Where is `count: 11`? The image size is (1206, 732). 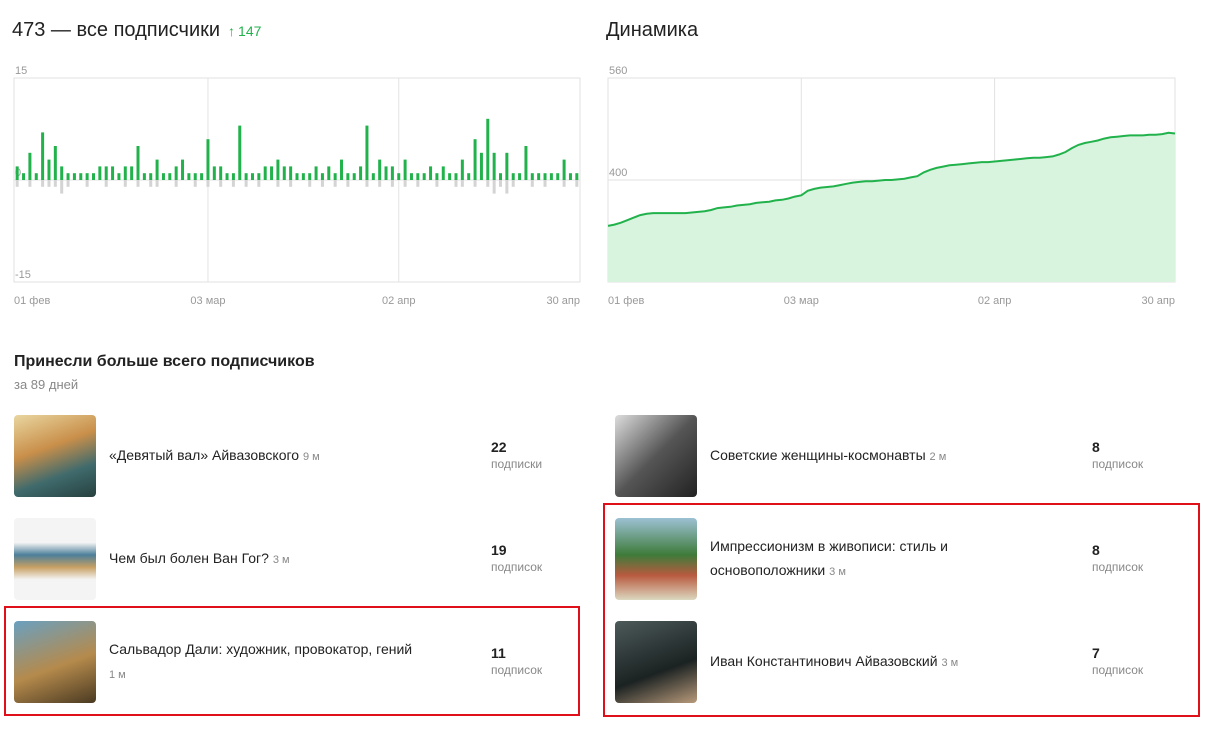
count: 11 is located at coordinates (498, 653).